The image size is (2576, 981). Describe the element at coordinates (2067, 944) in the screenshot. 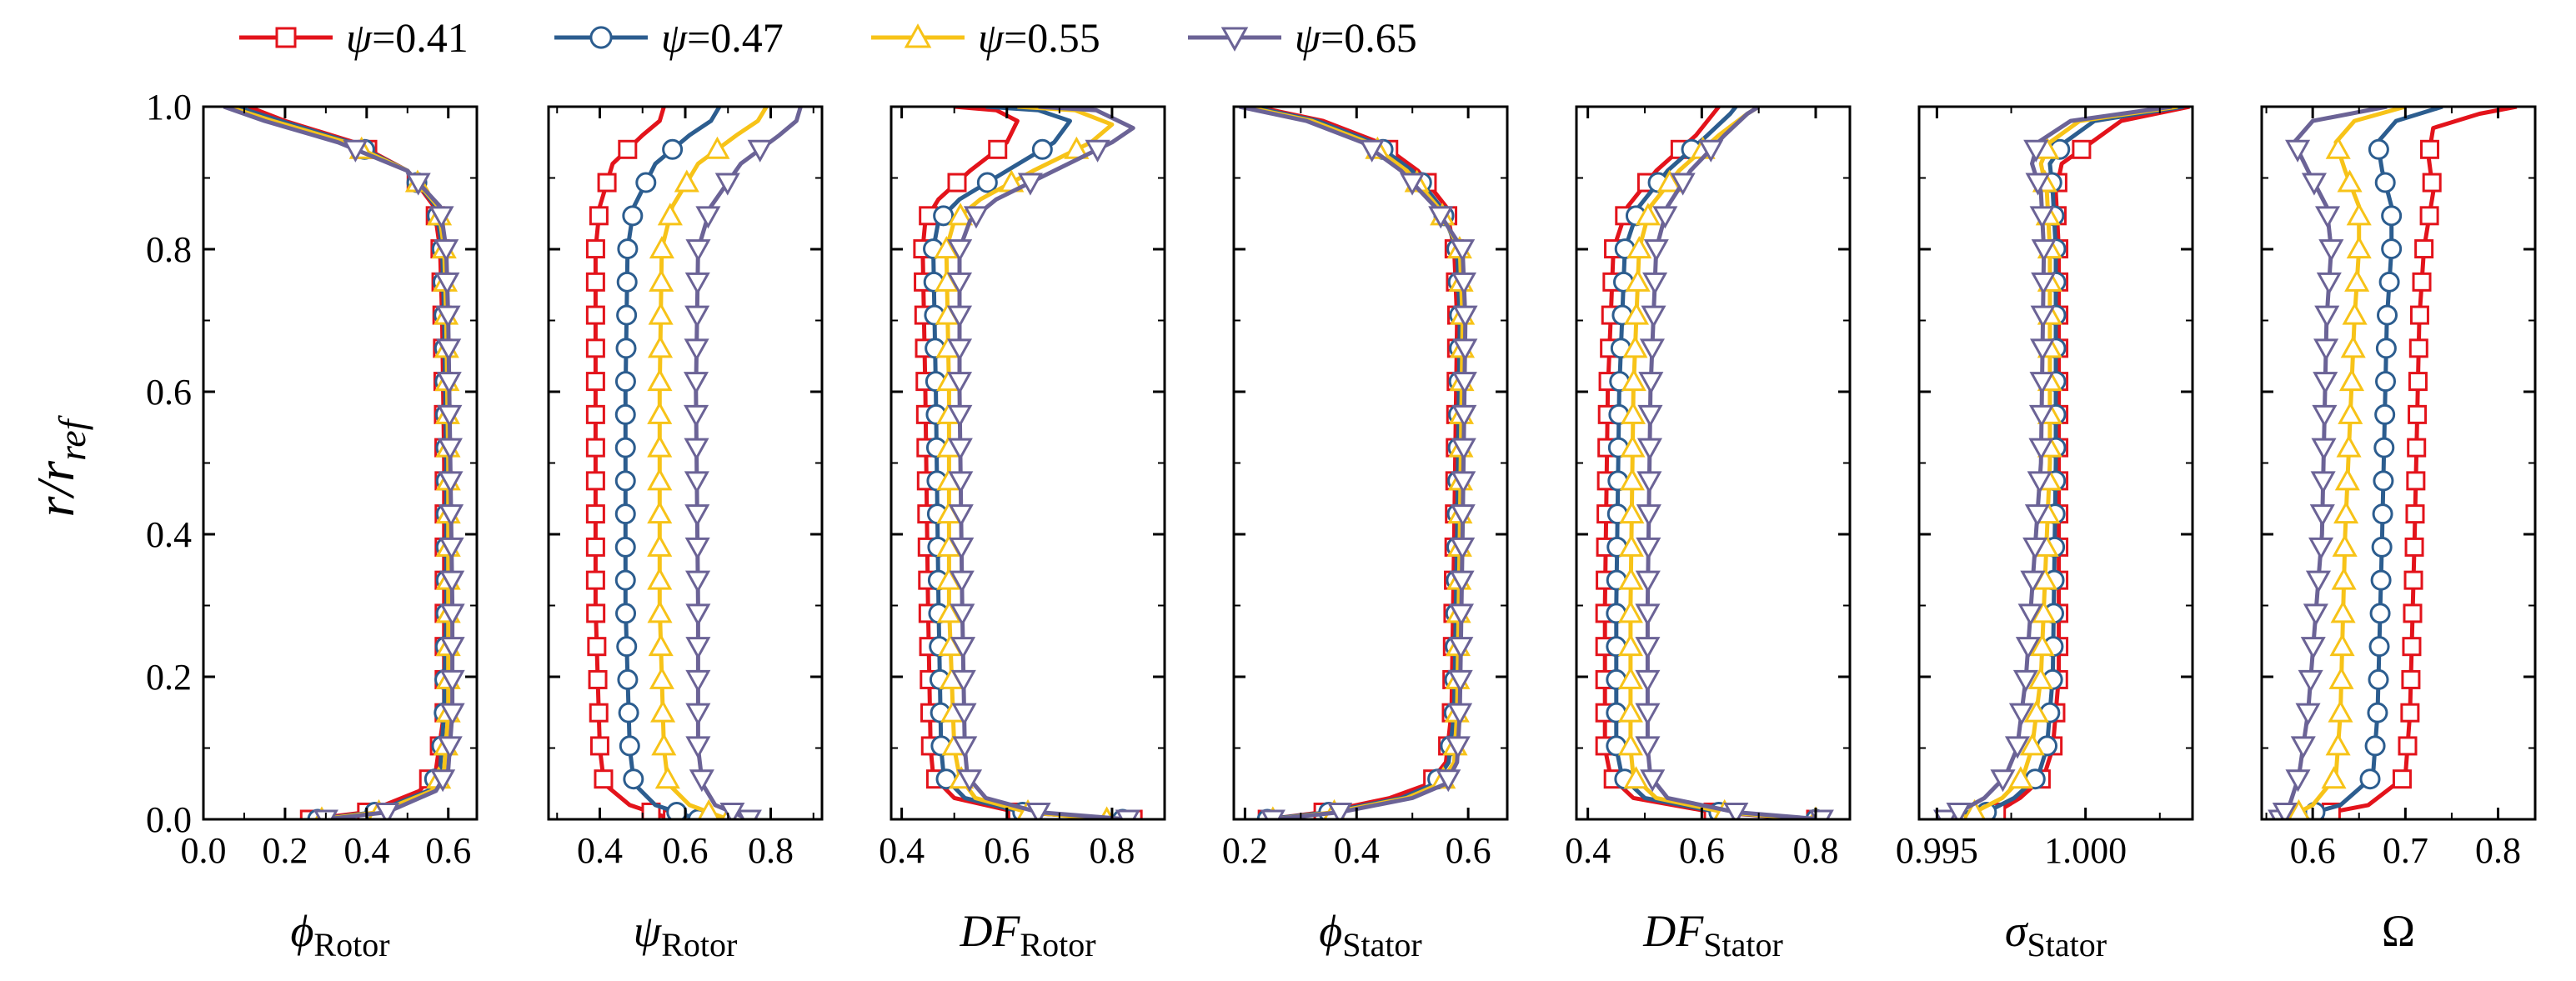

I see `x-axis-label-sub: Stator` at that location.